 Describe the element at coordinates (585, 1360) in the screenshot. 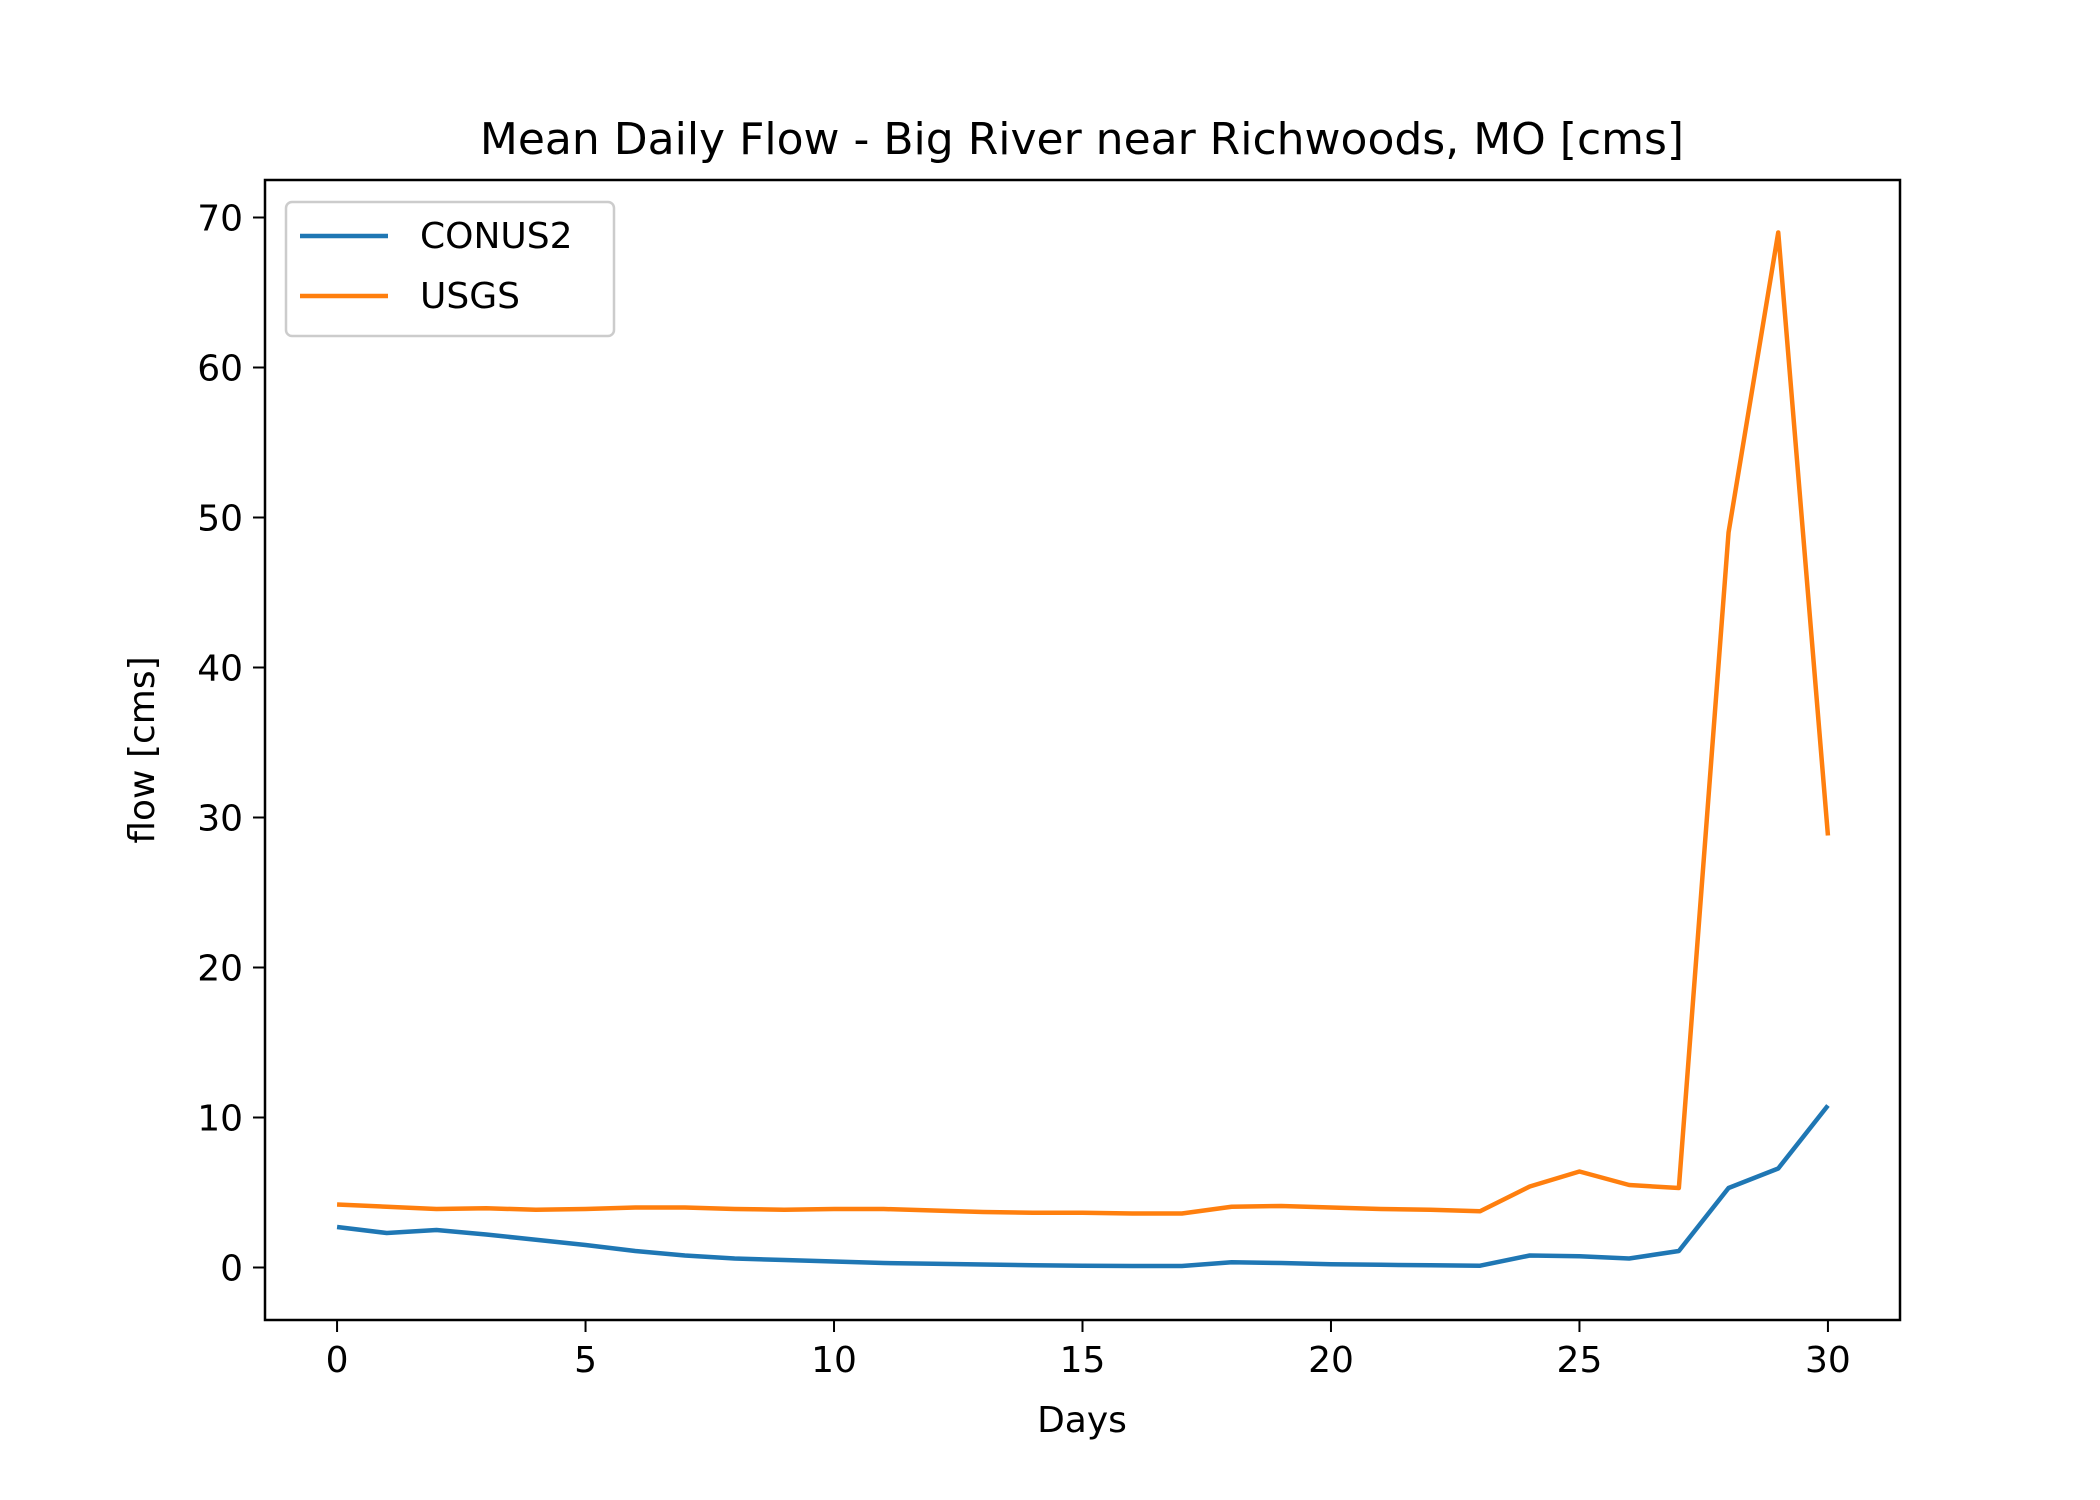

I see `x-tick-label: 5` at that location.